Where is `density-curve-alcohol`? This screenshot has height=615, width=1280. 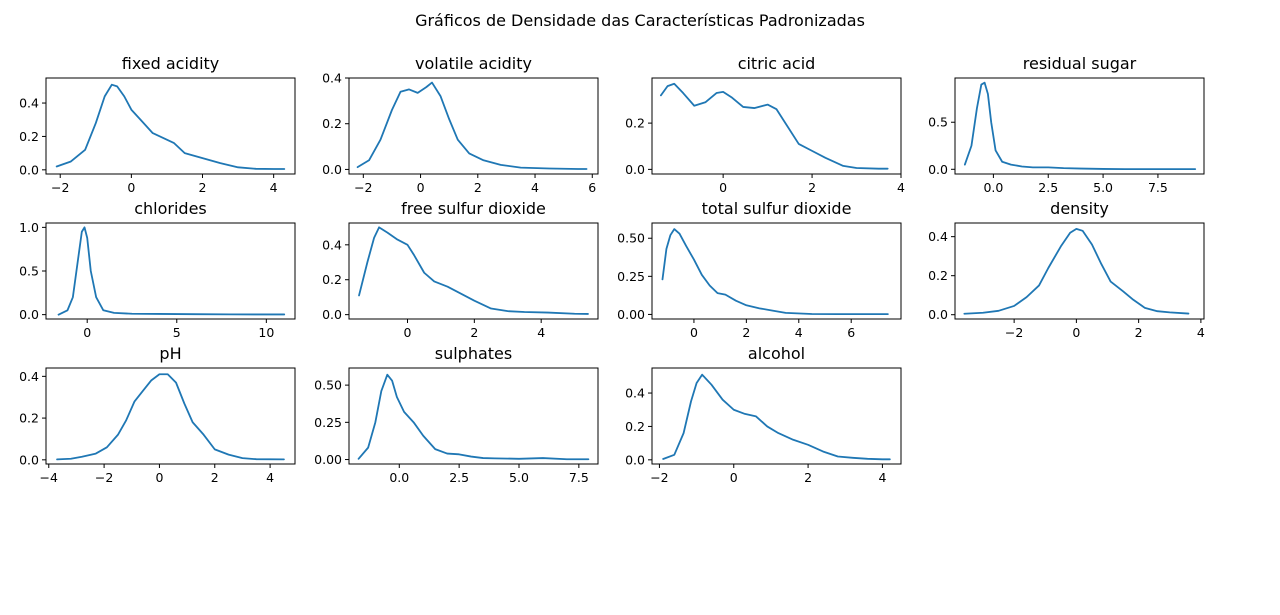
density-curve-alcohol is located at coordinates (776, 417).